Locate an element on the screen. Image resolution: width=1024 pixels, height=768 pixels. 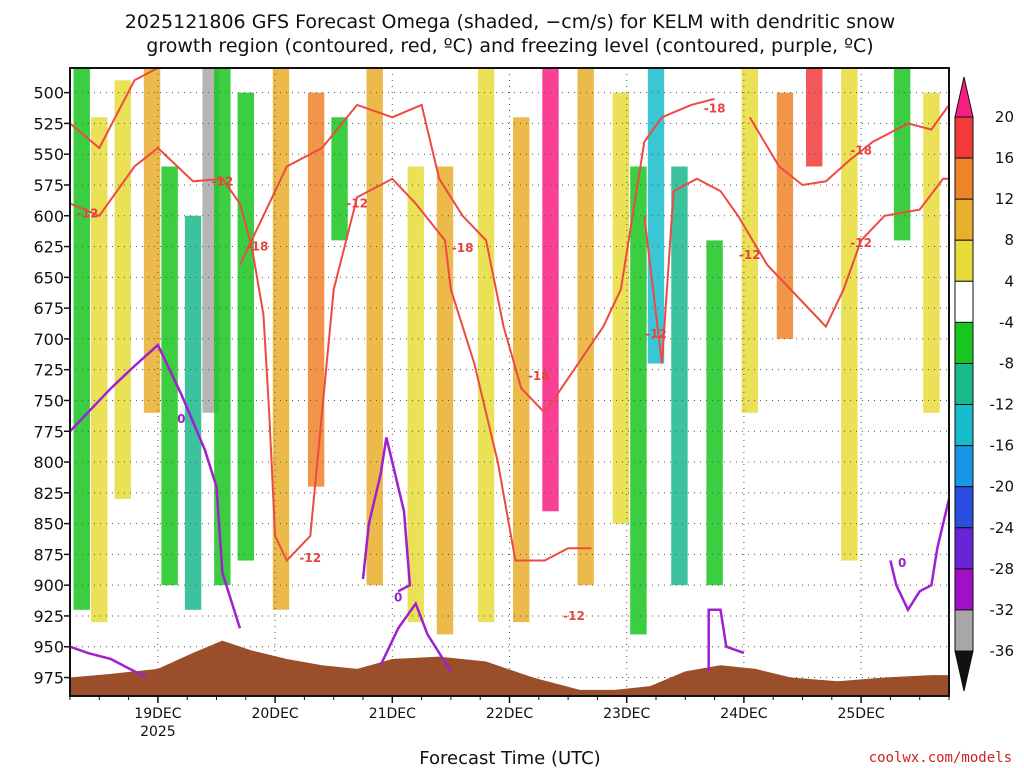
terrain is located at coordinates (509, 668).